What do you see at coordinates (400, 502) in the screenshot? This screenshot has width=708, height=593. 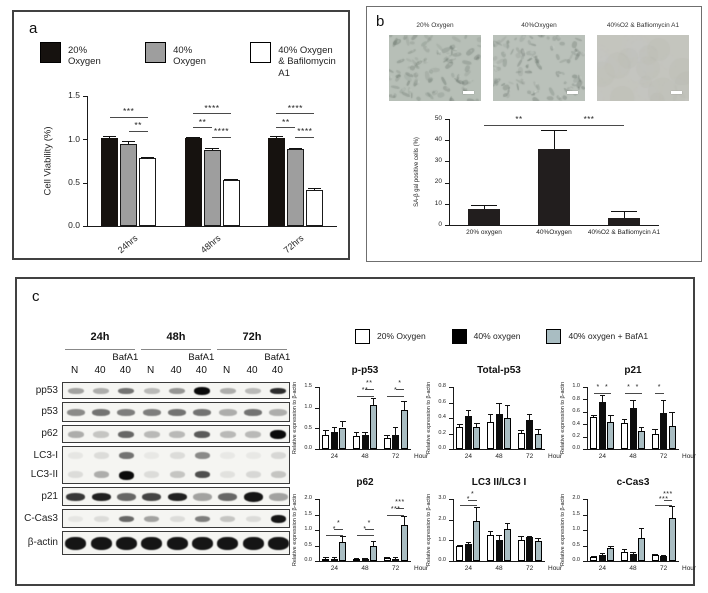 I see `sig-label: ***` at bounding box center [400, 502].